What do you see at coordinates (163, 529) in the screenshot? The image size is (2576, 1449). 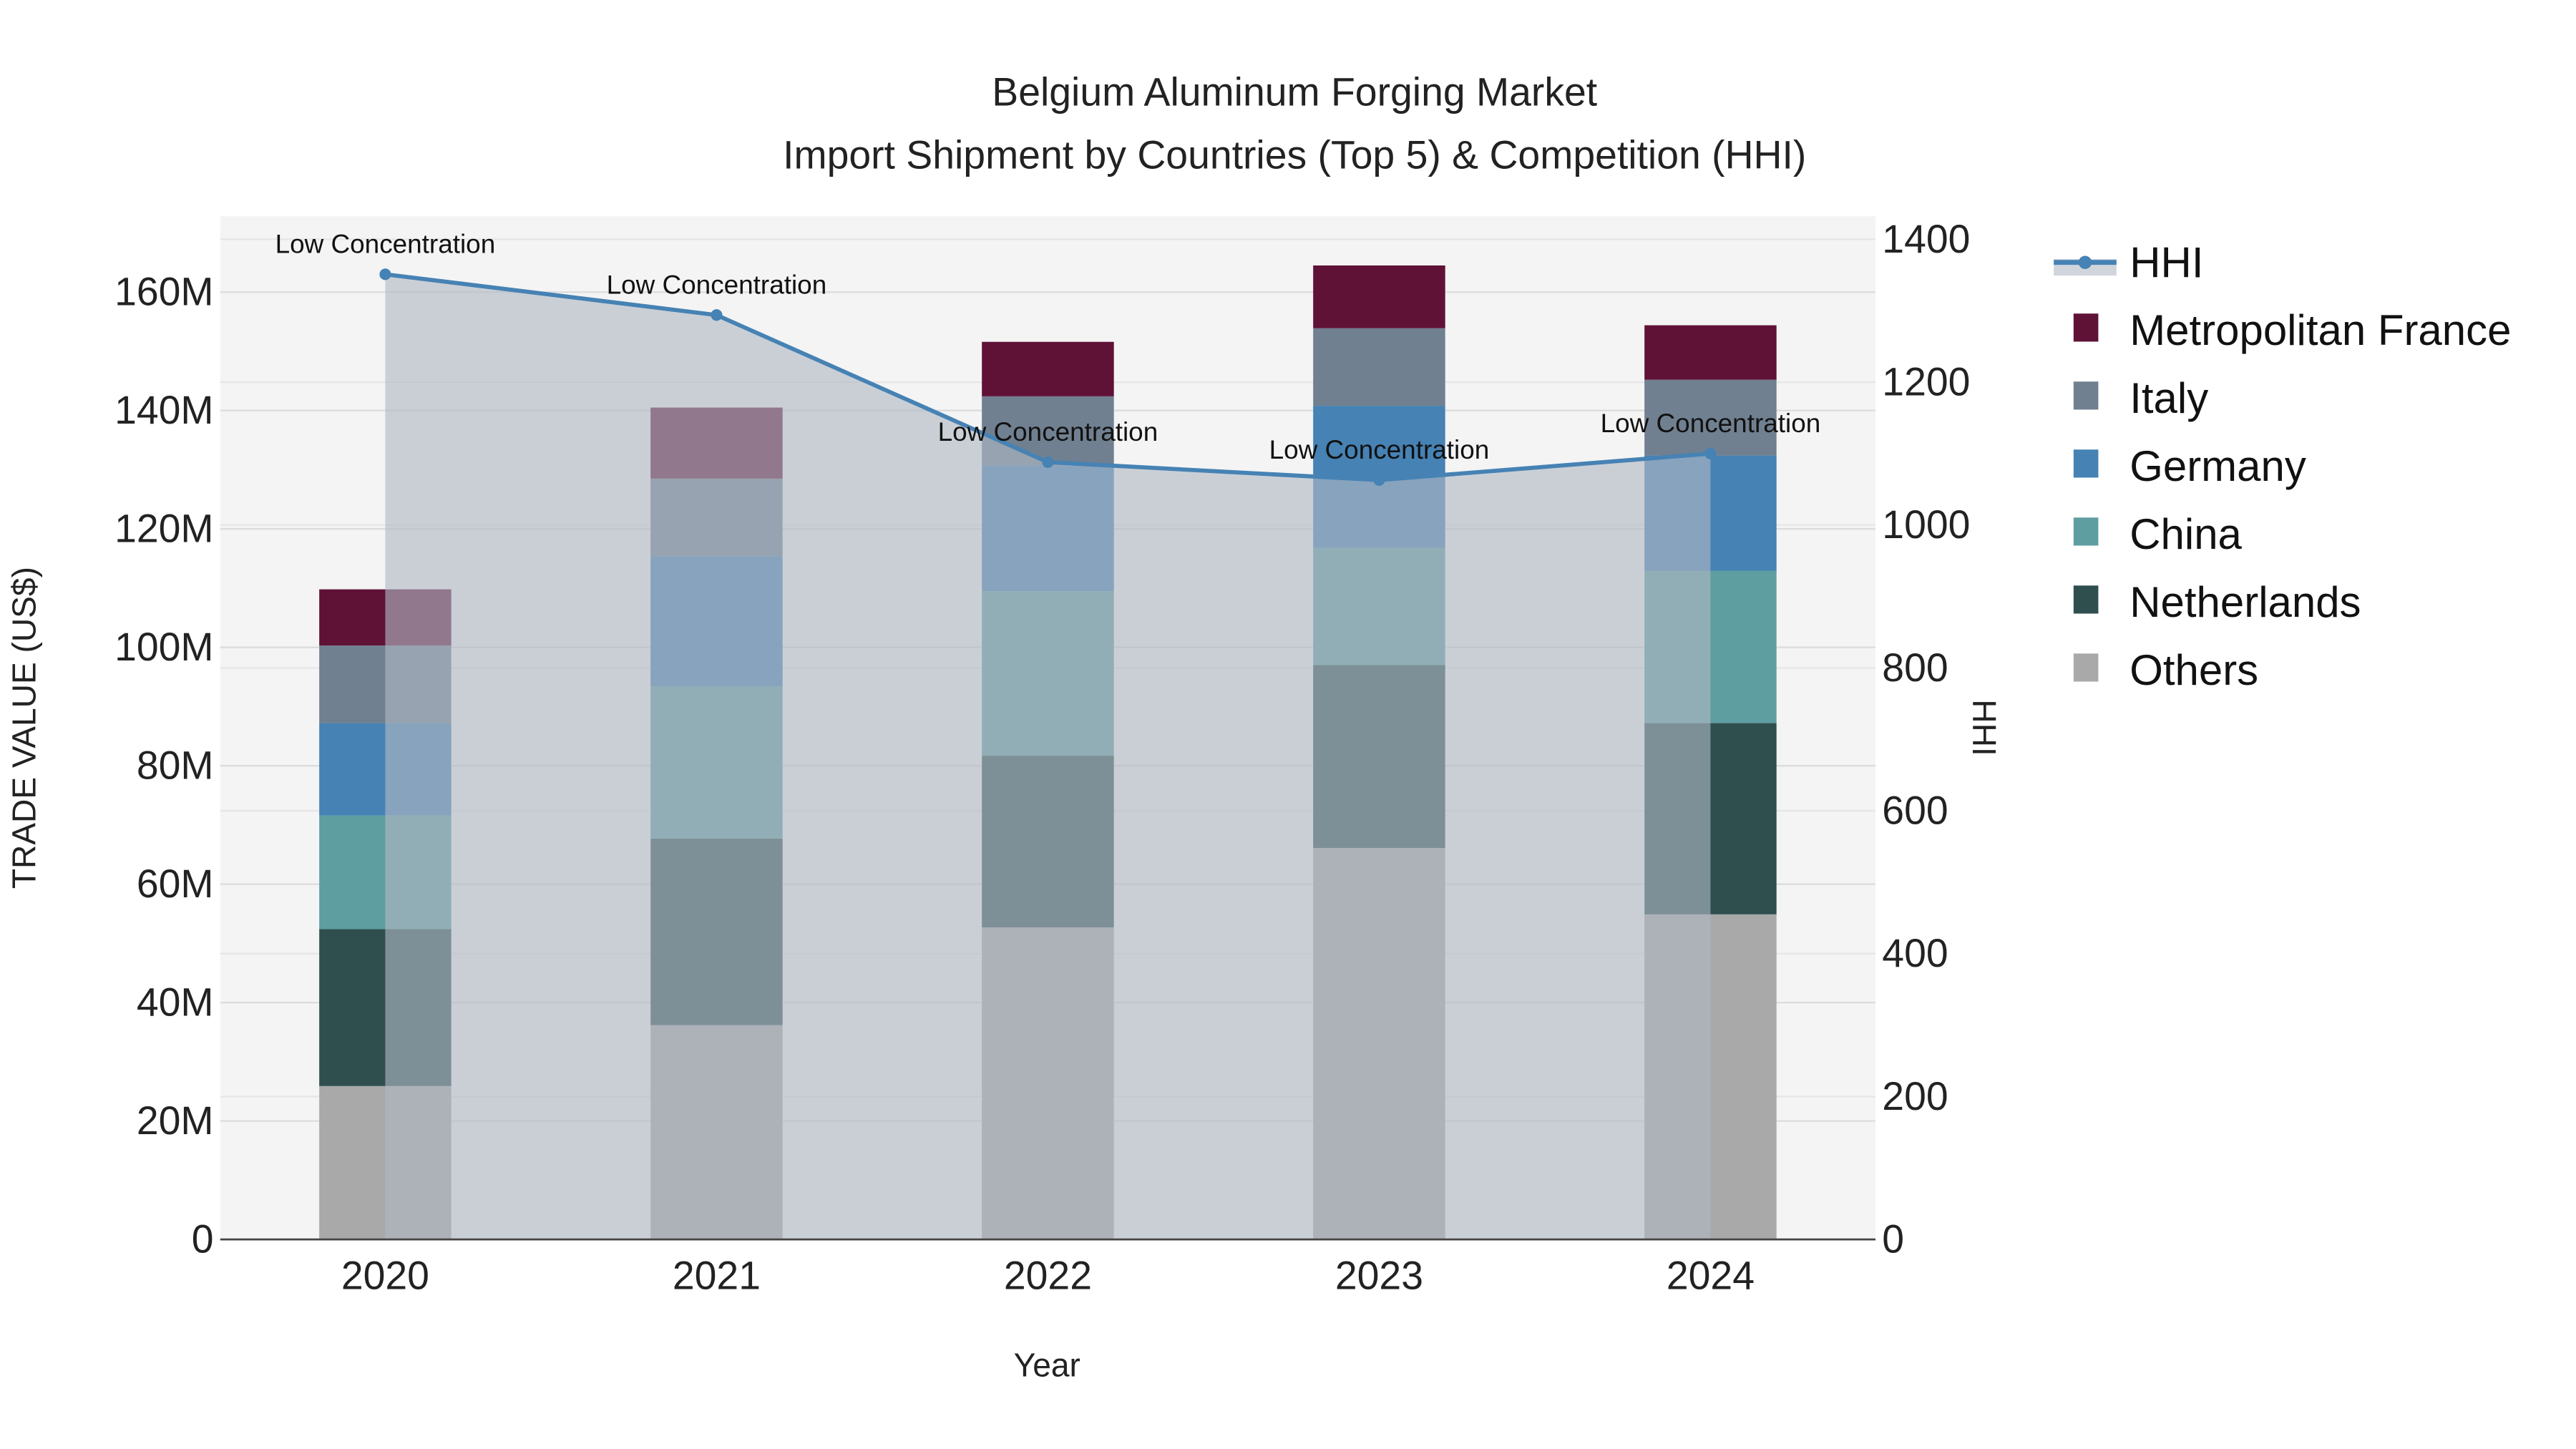 I see `y-tick-label: 120M` at bounding box center [163, 529].